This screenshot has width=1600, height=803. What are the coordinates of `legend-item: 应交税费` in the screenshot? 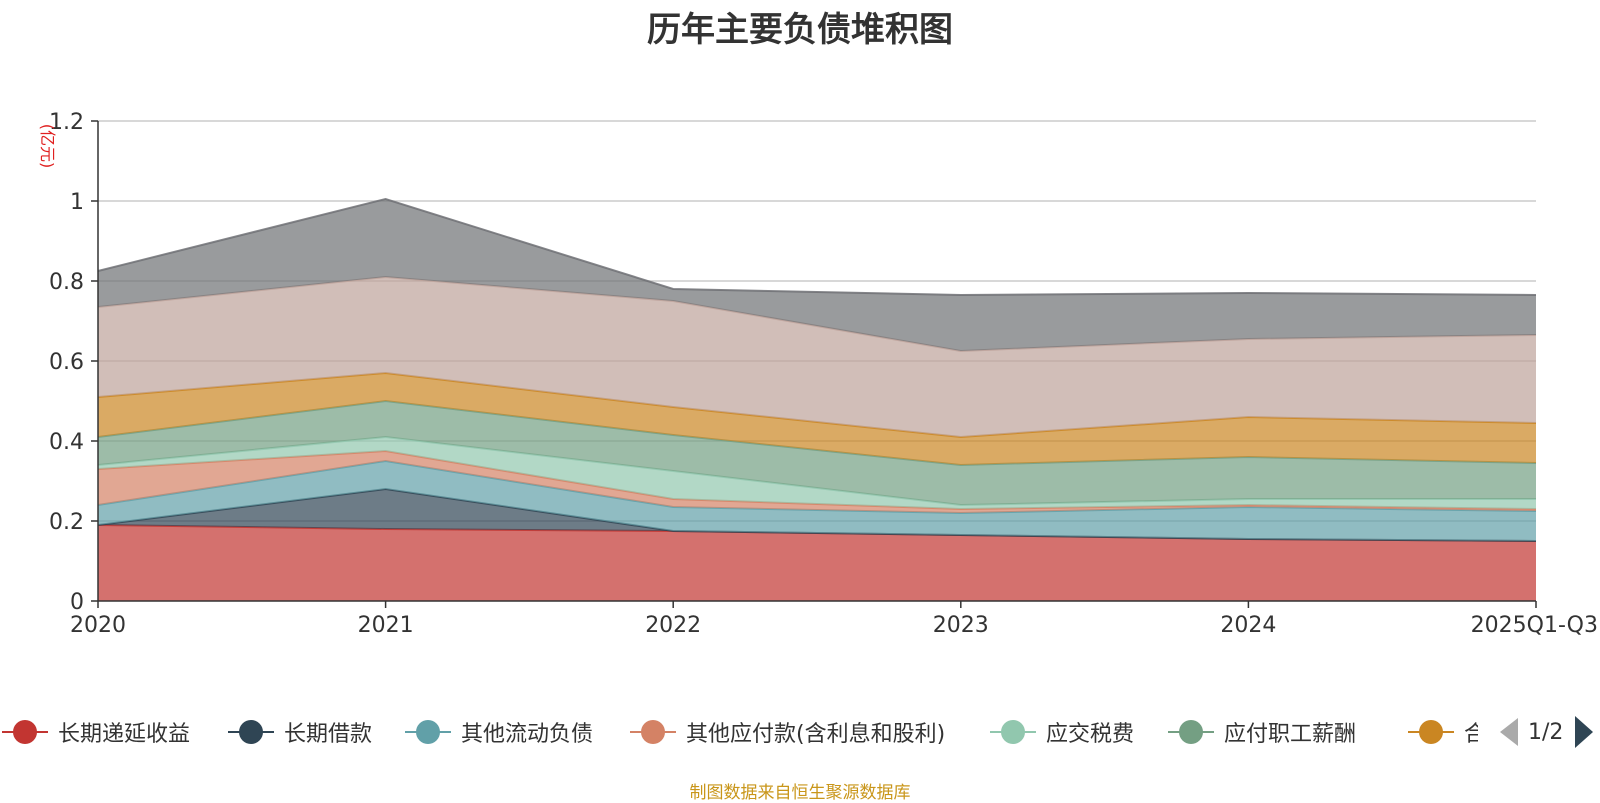 It's located at (1061, 732).